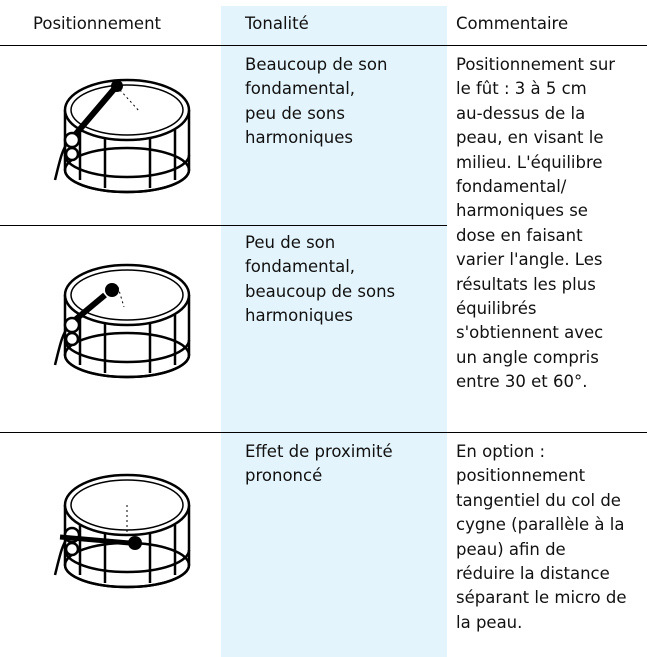  I want to click on text-line: peu de sons, so click(295, 113).